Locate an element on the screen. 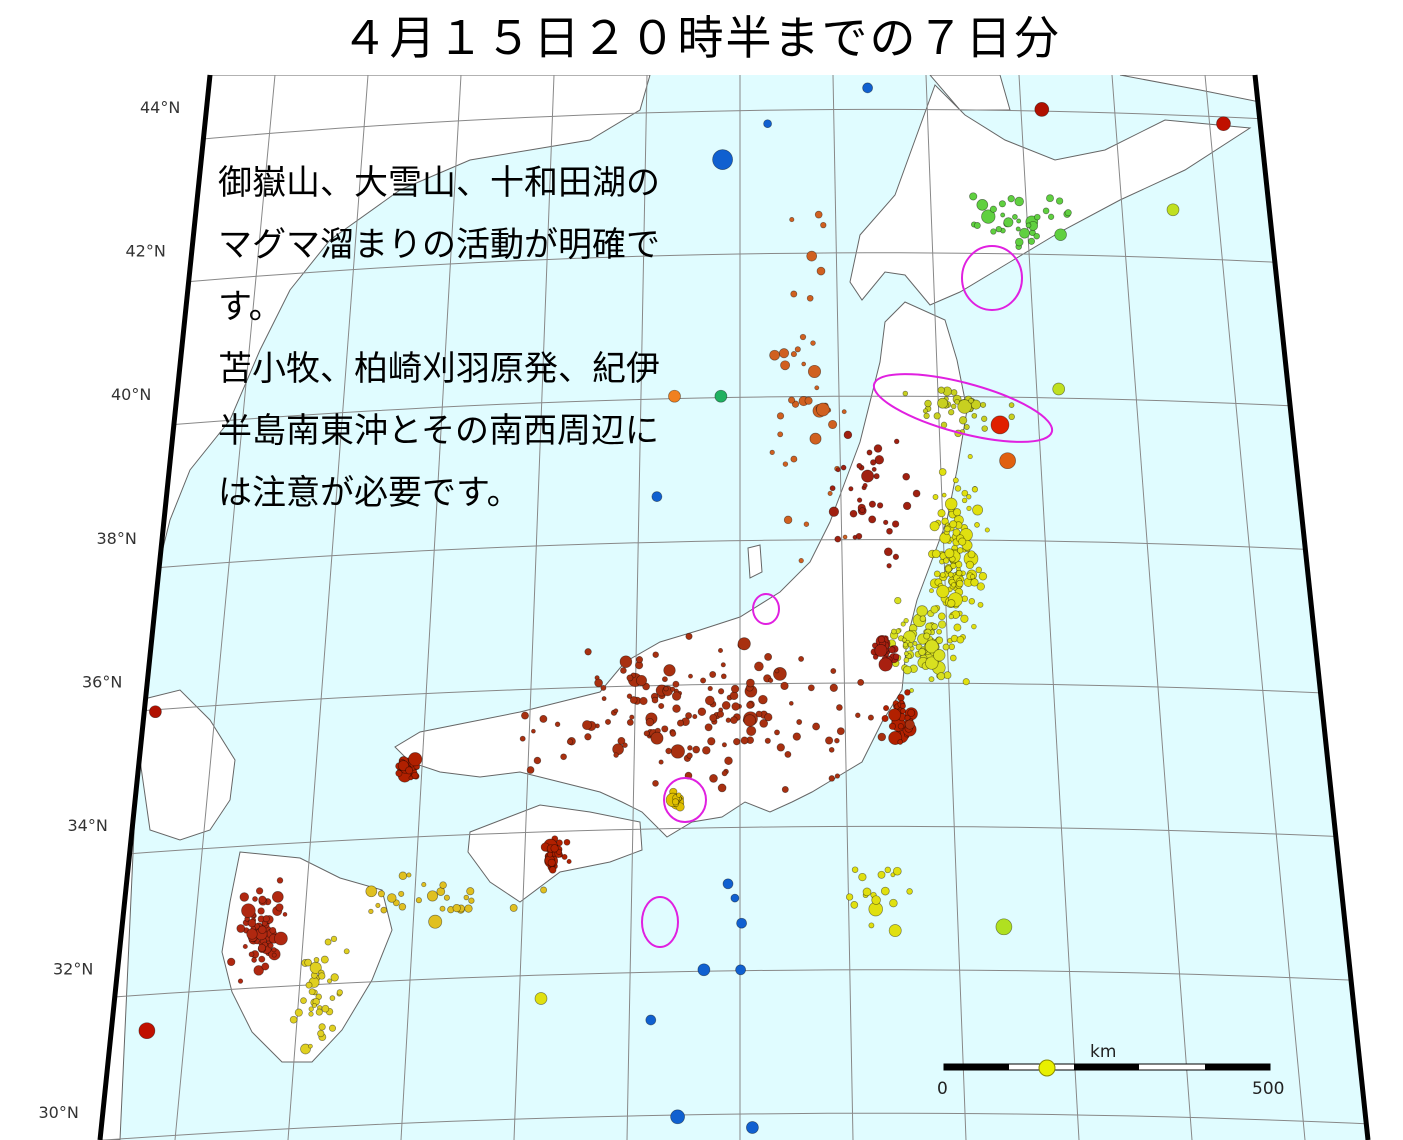  latitude-label: 32°N is located at coordinates (73, 969).